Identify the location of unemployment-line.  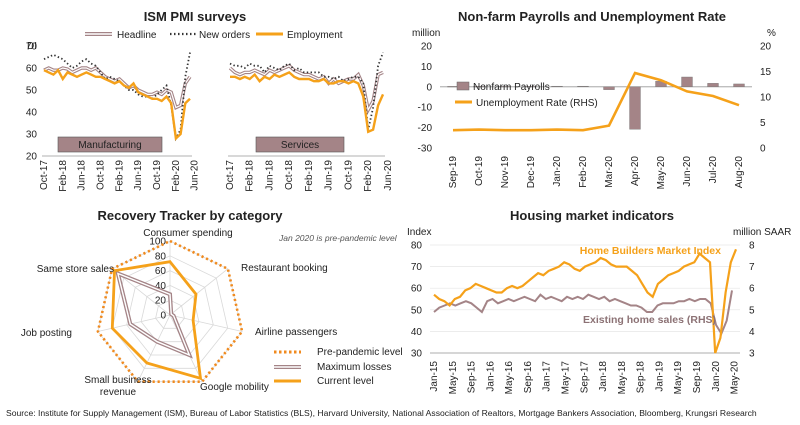
(596, 101).